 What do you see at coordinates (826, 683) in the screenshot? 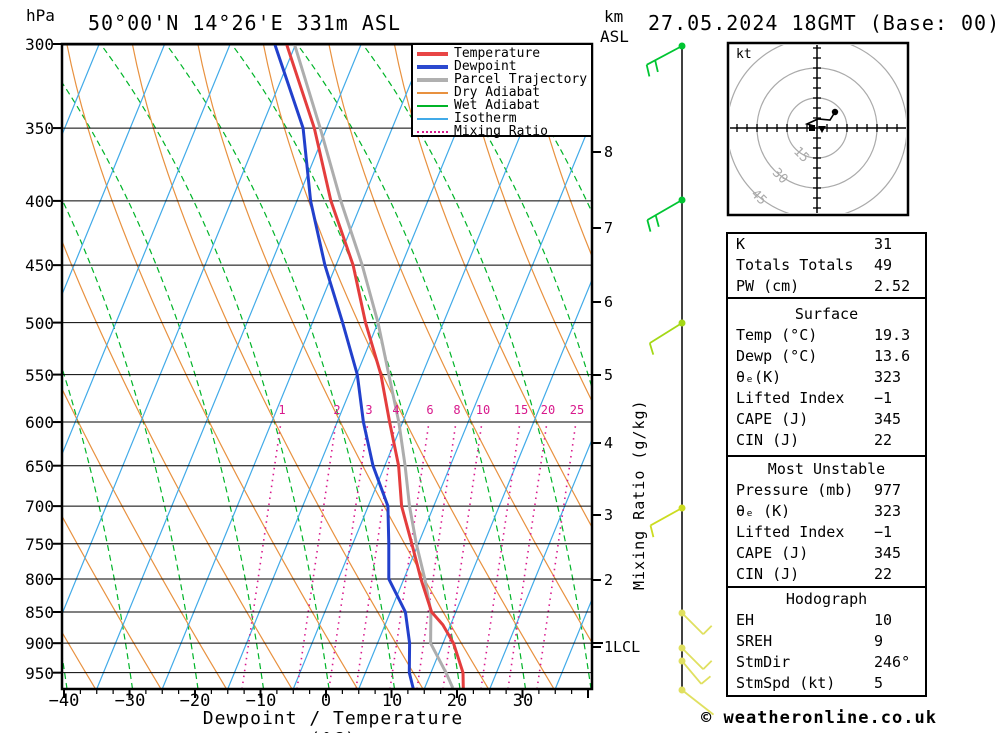
I see `table-row: StmSpd (kt) 5` at bounding box center [826, 683].